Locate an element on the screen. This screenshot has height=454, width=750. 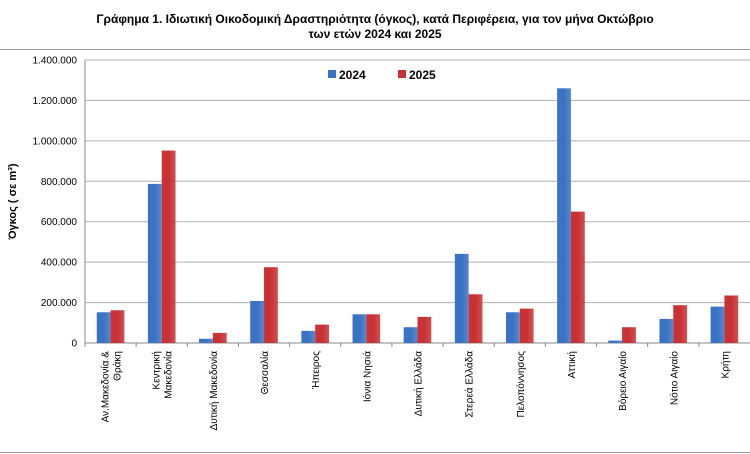
x-category-label: Δυτική Μακεδονία is located at coordinates (214, 391).